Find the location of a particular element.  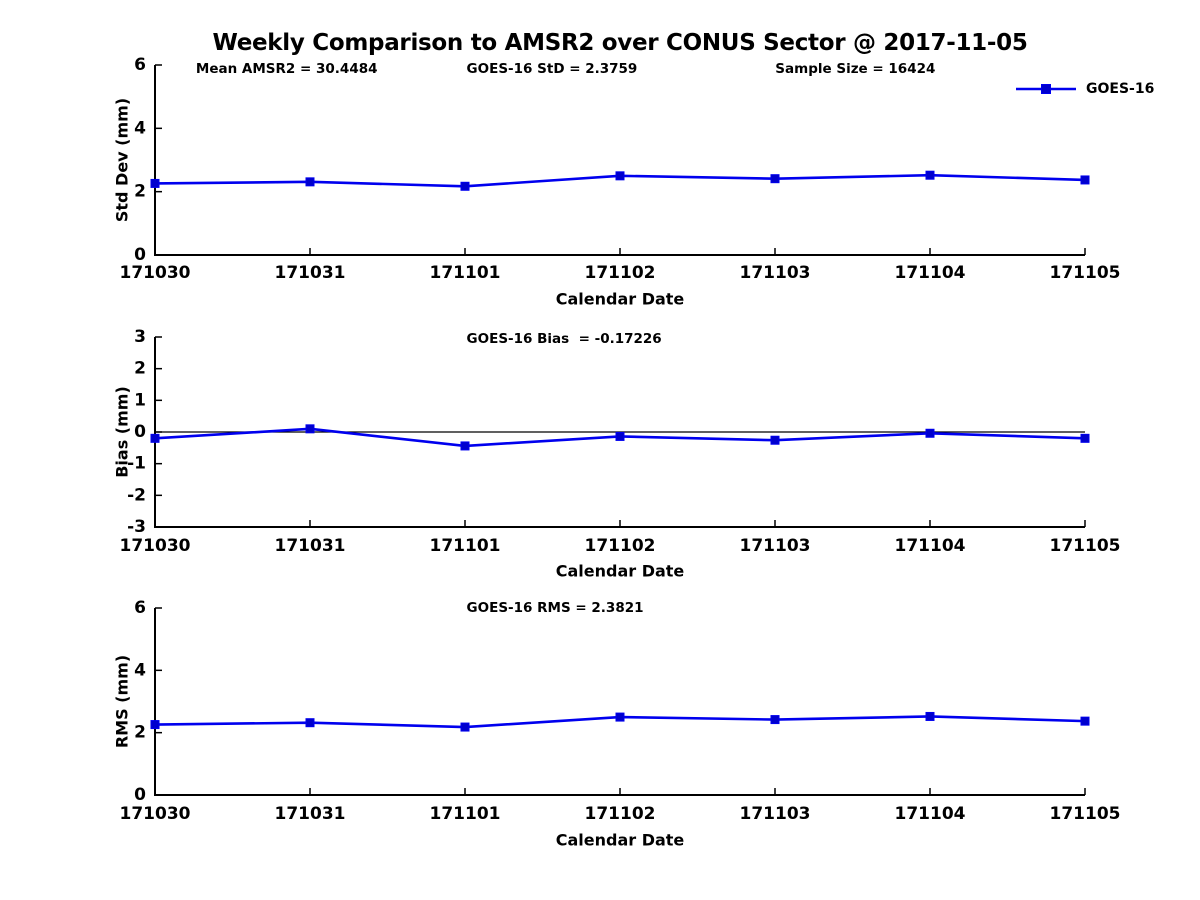

legend-marker-icon is located at coordinates (1046, 89).